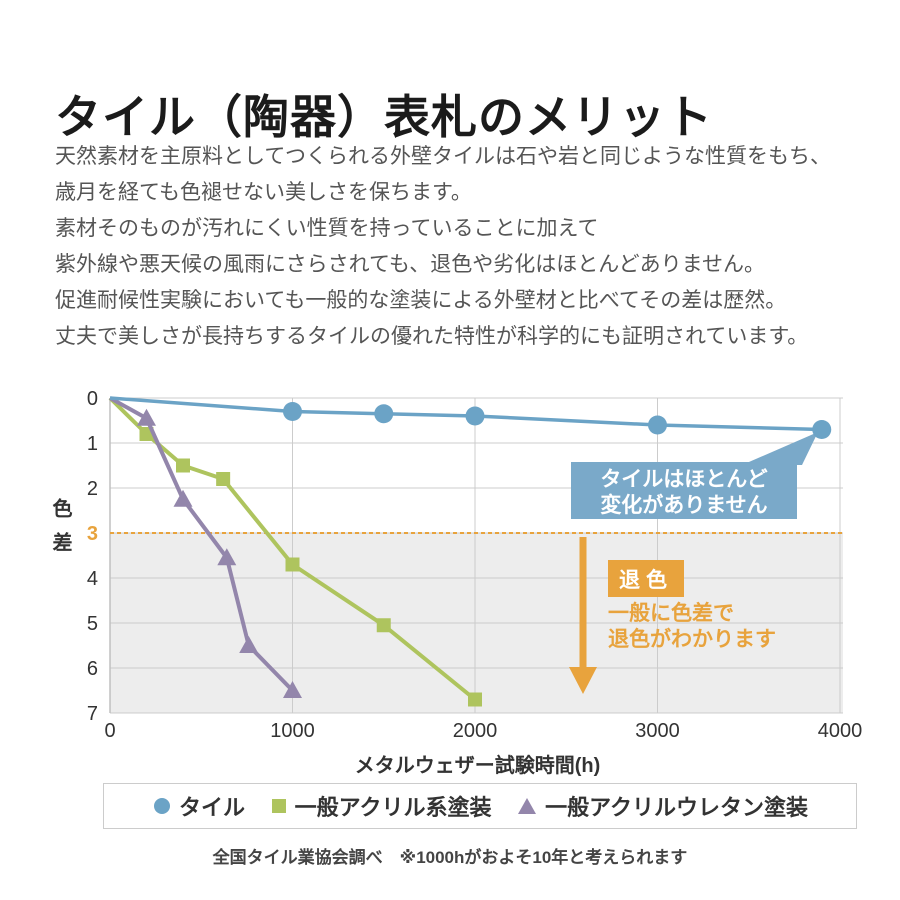 The width and height of the screenshot is (900, 900). I want to click on legend-label: タイル, so click(212, 807).